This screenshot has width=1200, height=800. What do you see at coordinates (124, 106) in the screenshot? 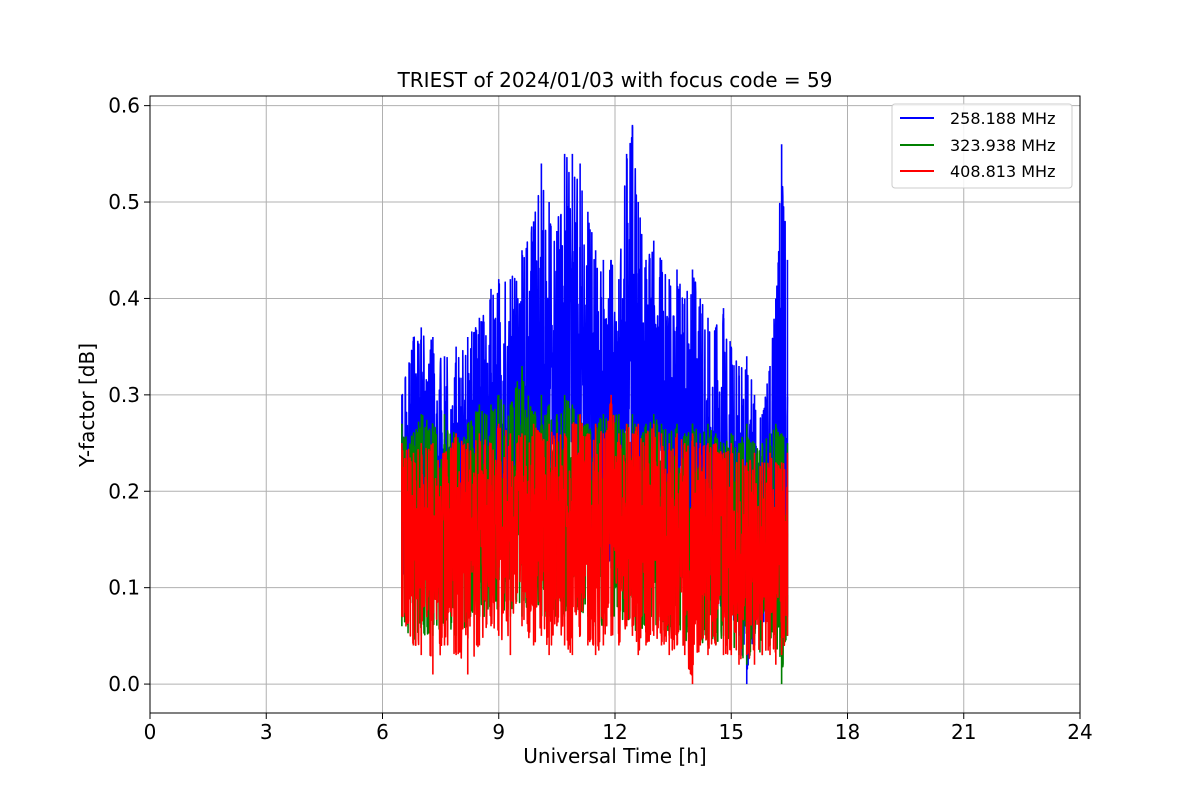
I see `y-tick-label: 0.6` at bounding box center [124, 106].